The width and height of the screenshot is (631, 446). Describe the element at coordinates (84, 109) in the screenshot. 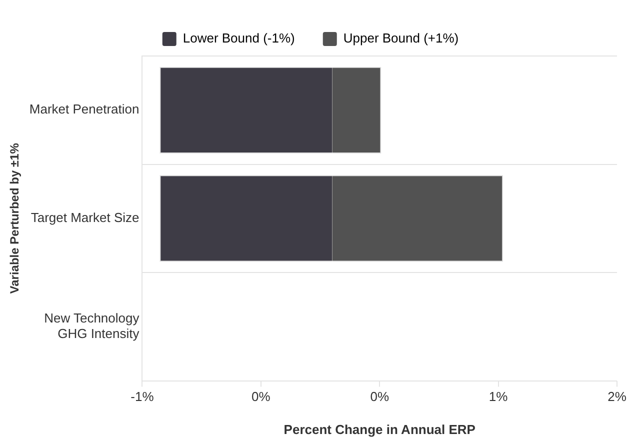

I see `y-tick-label: Market Penetration` at that location.